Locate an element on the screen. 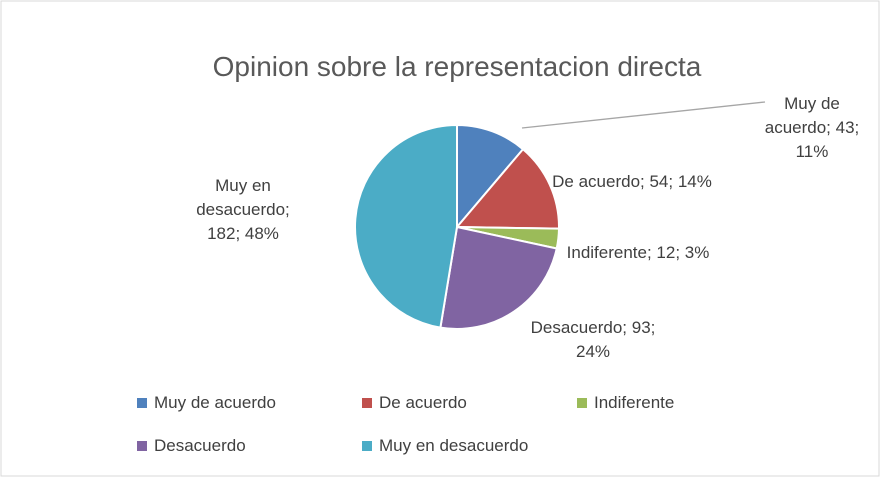  data-label: Desacuerdo; 93; 24% is located at coordinates (593, 339).